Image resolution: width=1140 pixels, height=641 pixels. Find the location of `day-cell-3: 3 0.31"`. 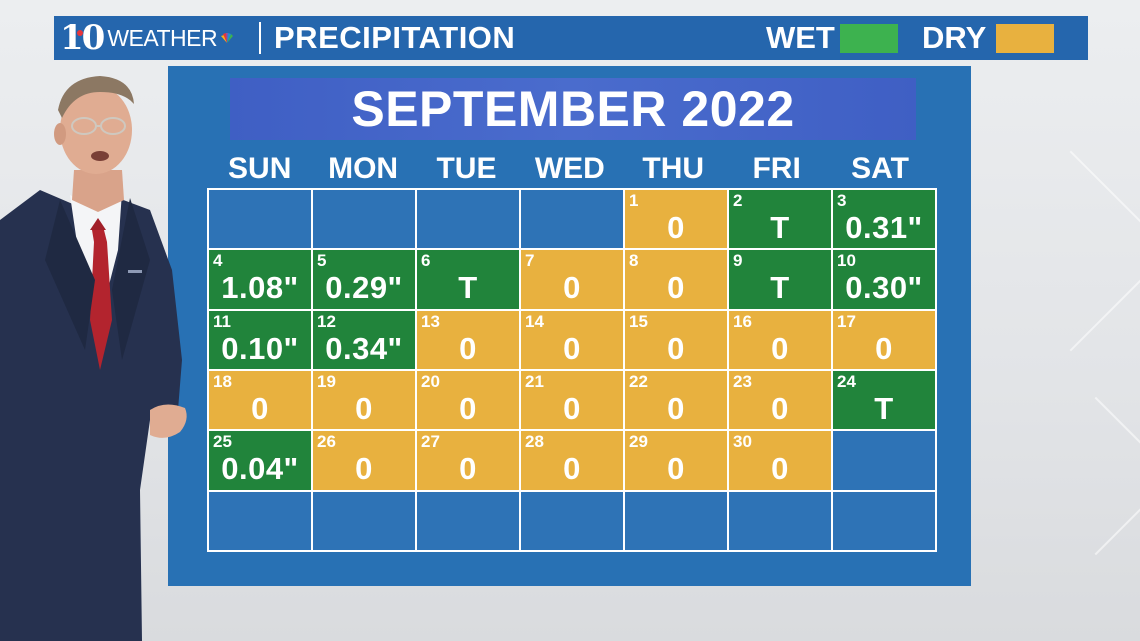

day-cell-3: 3 0.31" is located at coordinates (884, 219).